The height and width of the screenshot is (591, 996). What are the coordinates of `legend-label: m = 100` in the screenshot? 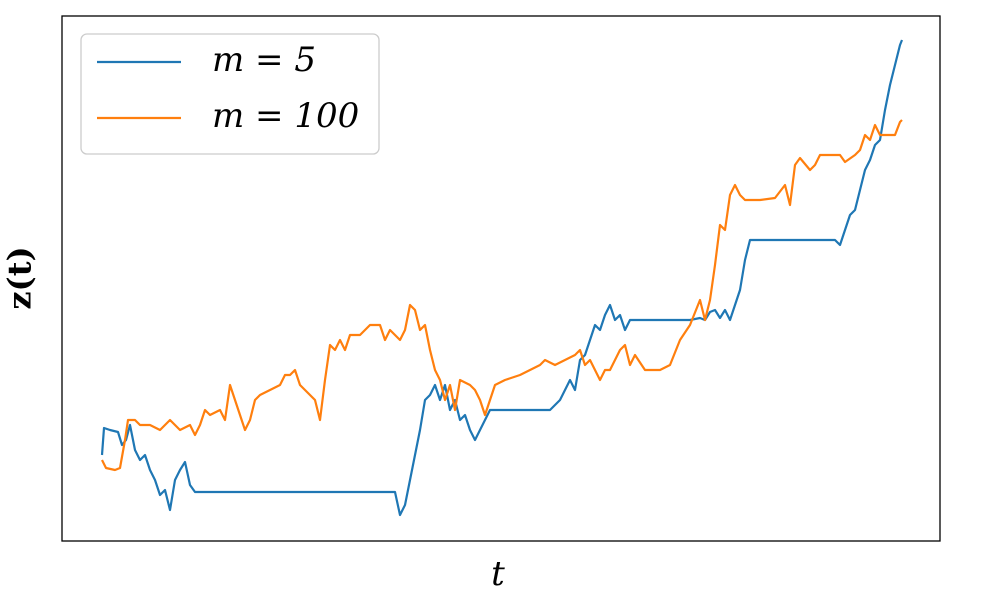 It's located at (285, 116).